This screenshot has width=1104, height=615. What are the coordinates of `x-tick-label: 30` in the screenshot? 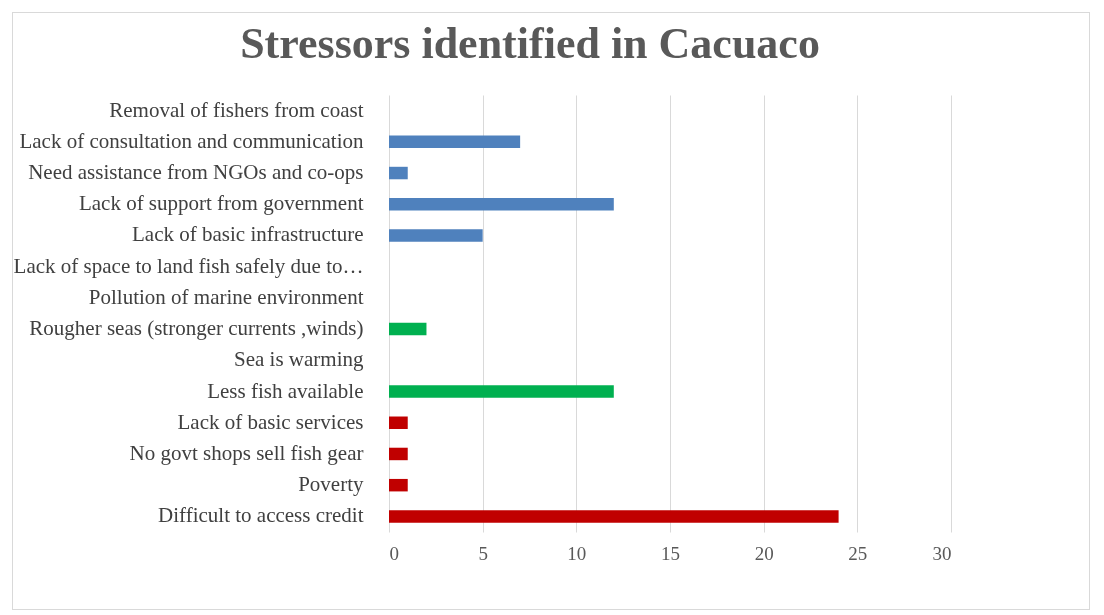 It's located at (942, 553).